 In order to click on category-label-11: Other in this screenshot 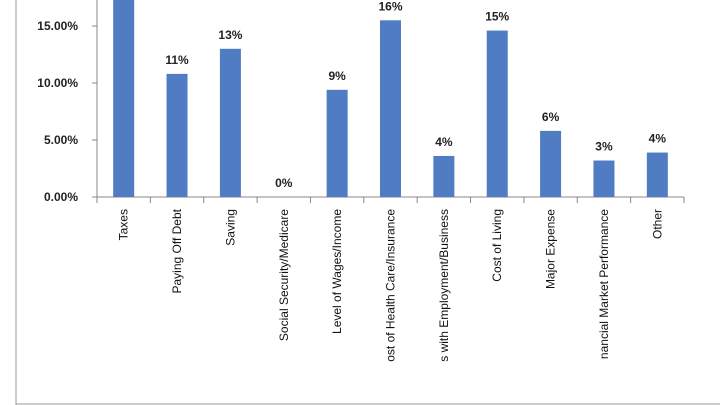, I will do `click(657, 224)`.